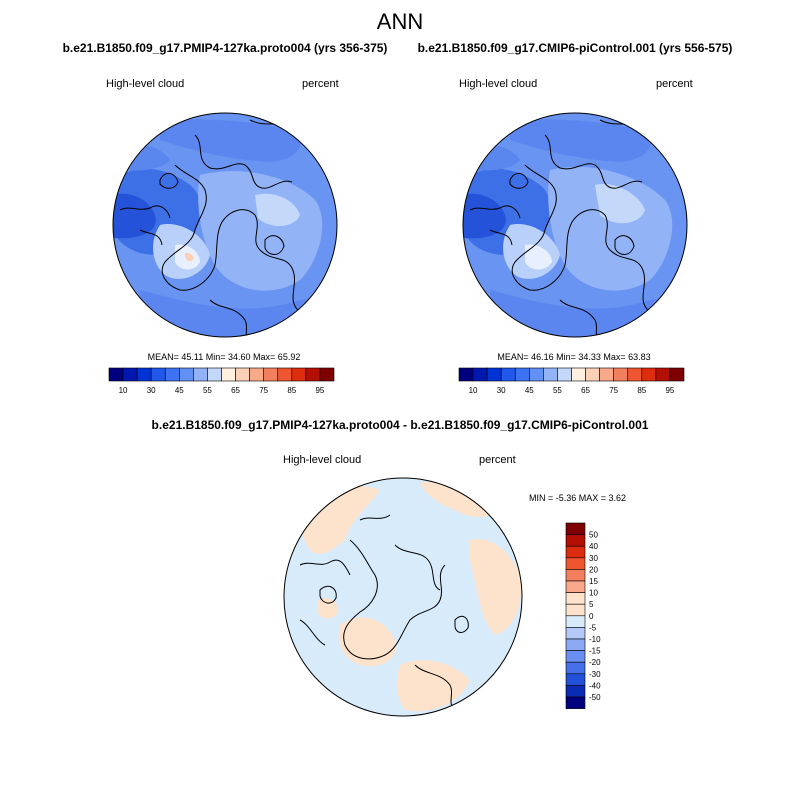 The width and height of the screenshot is (800, 800). Describe the element at coordinates (529, 390) in the screenshot. I see `panel-2-colorbar-tick-label: 45` at that location.